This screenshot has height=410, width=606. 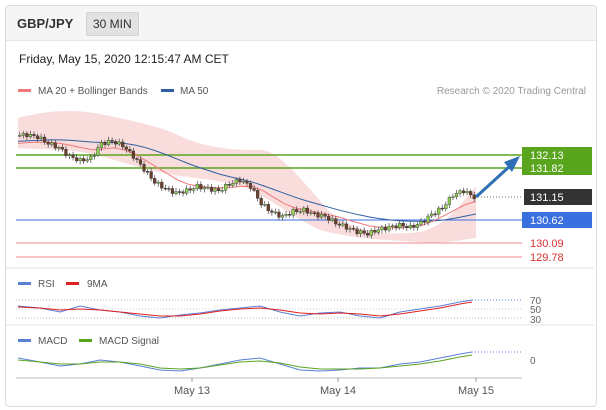 I want to click on target-box, so click(x=557, y=161).